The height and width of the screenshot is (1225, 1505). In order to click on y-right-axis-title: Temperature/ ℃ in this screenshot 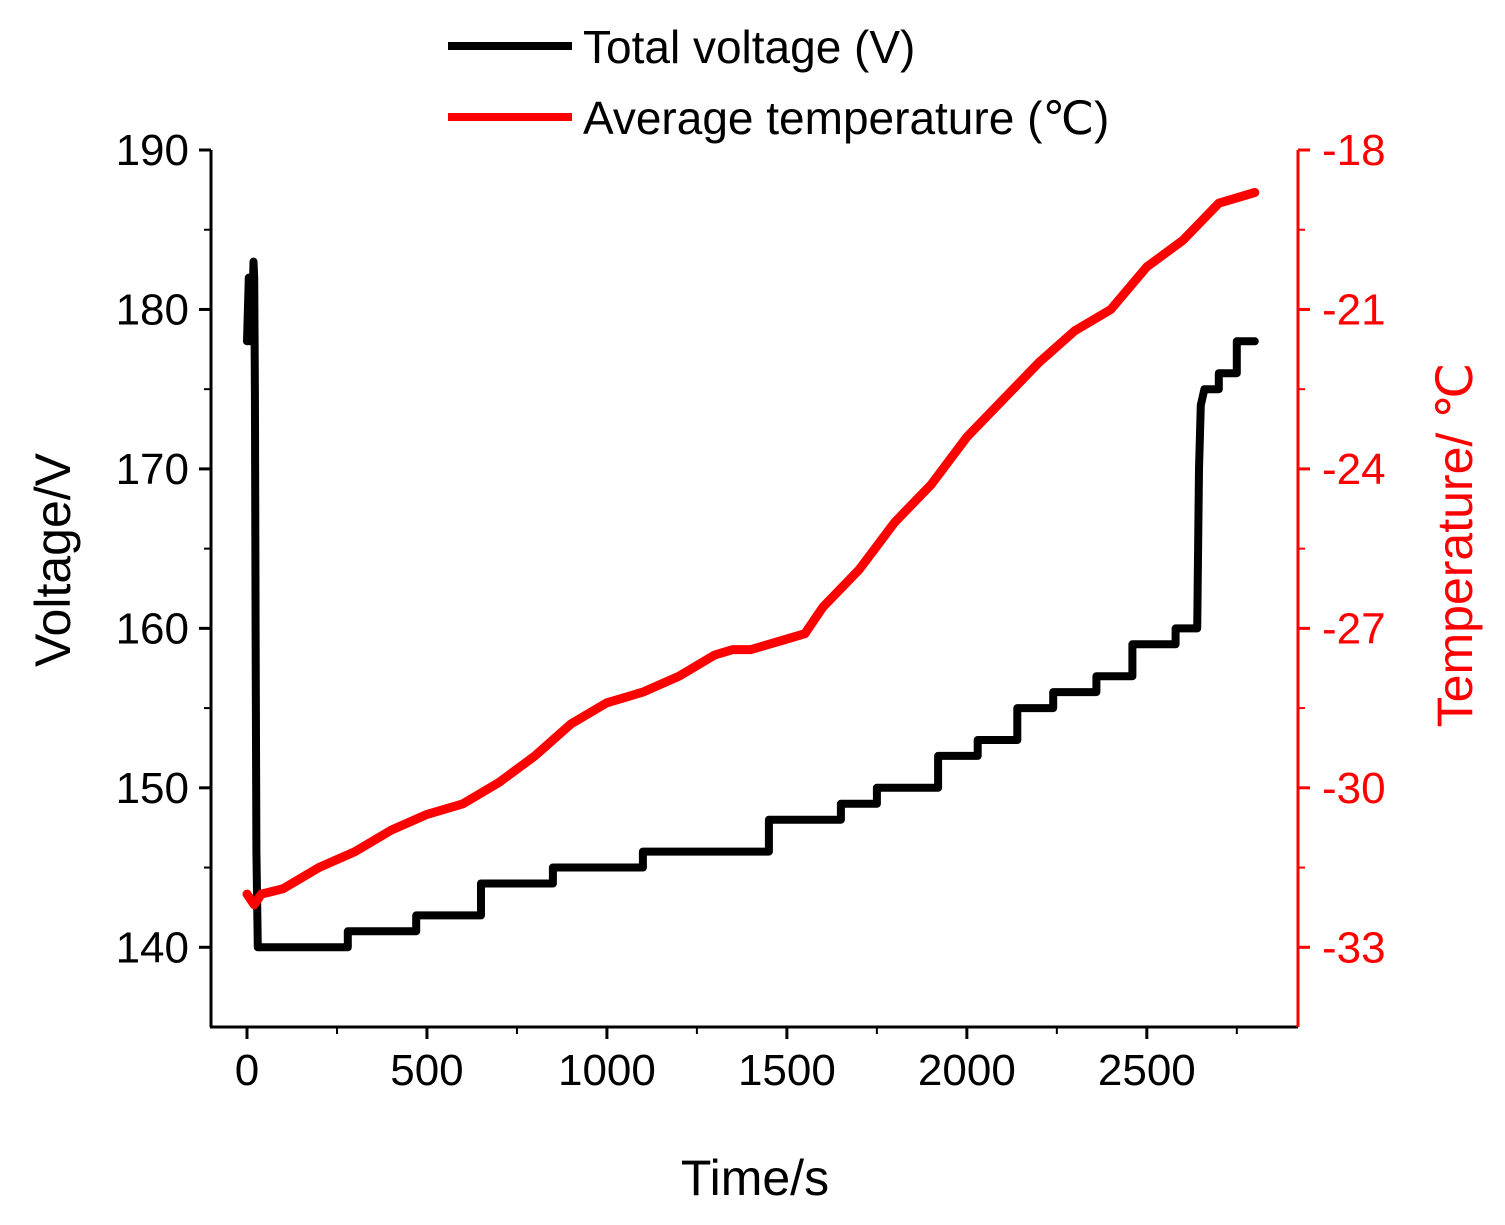, I will do `click(1455, 545)`.